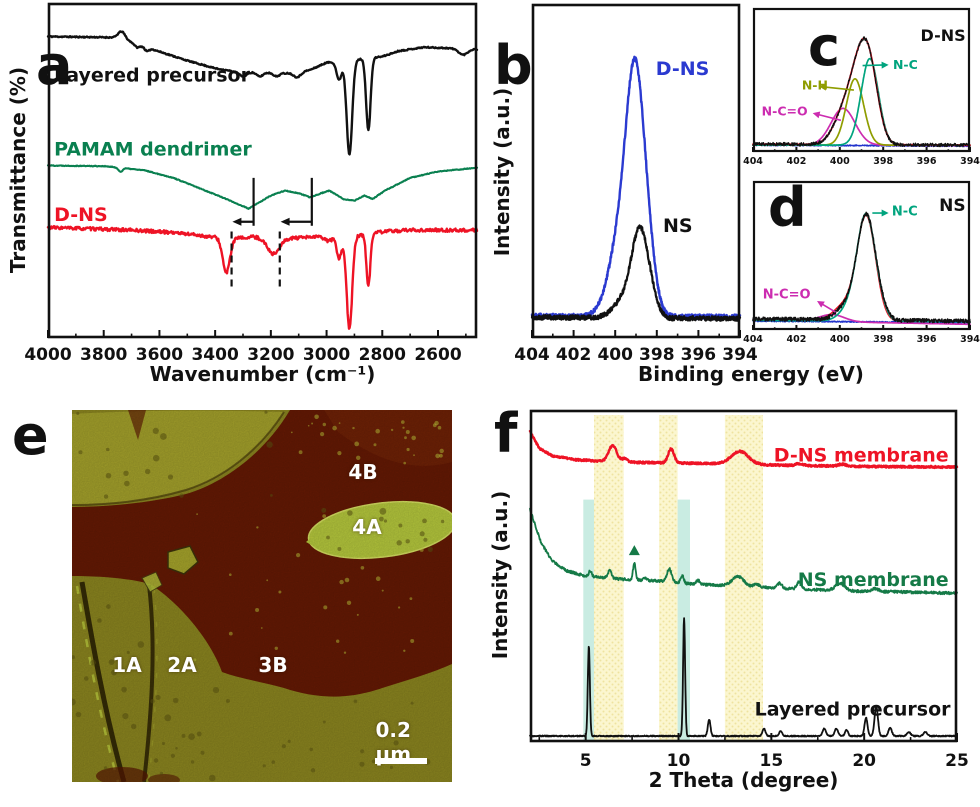  Describe the element at coordinates (367, 527) in the screenshot. I see `afm-label-4a: 4A` at that location.